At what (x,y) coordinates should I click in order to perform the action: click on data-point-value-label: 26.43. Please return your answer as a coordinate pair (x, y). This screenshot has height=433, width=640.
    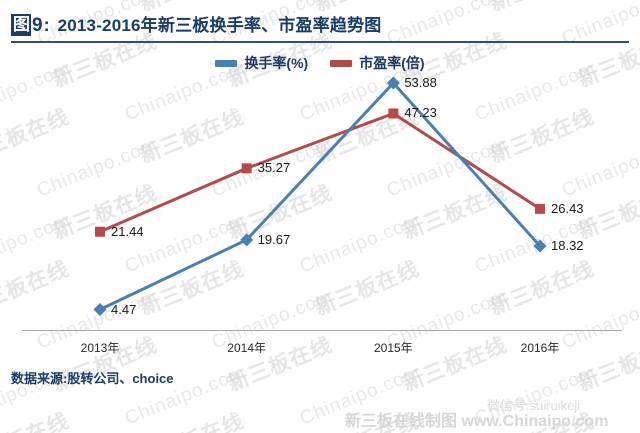
    Looking at the image, I should click on (567, 208).